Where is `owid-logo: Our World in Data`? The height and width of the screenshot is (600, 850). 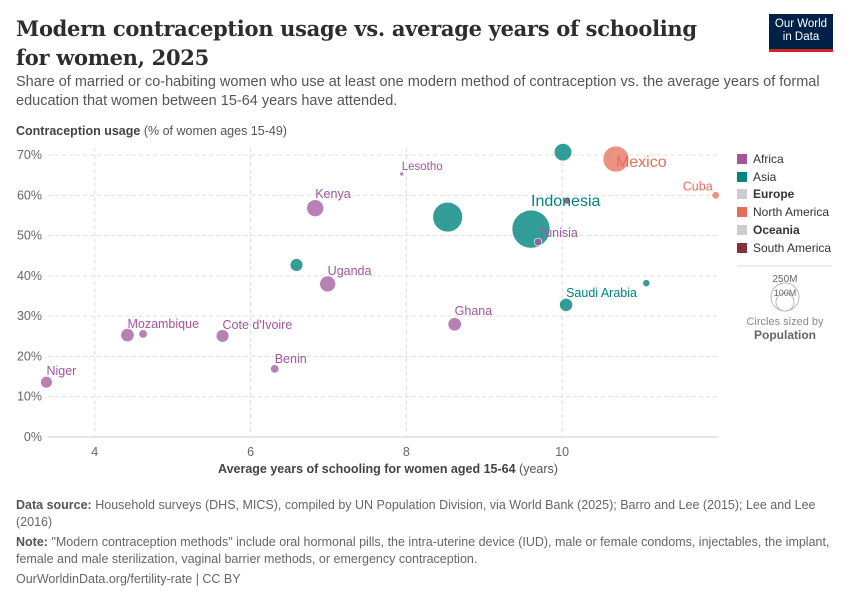
owid-logo: Our World in Data is located at coordinates (801, 33).